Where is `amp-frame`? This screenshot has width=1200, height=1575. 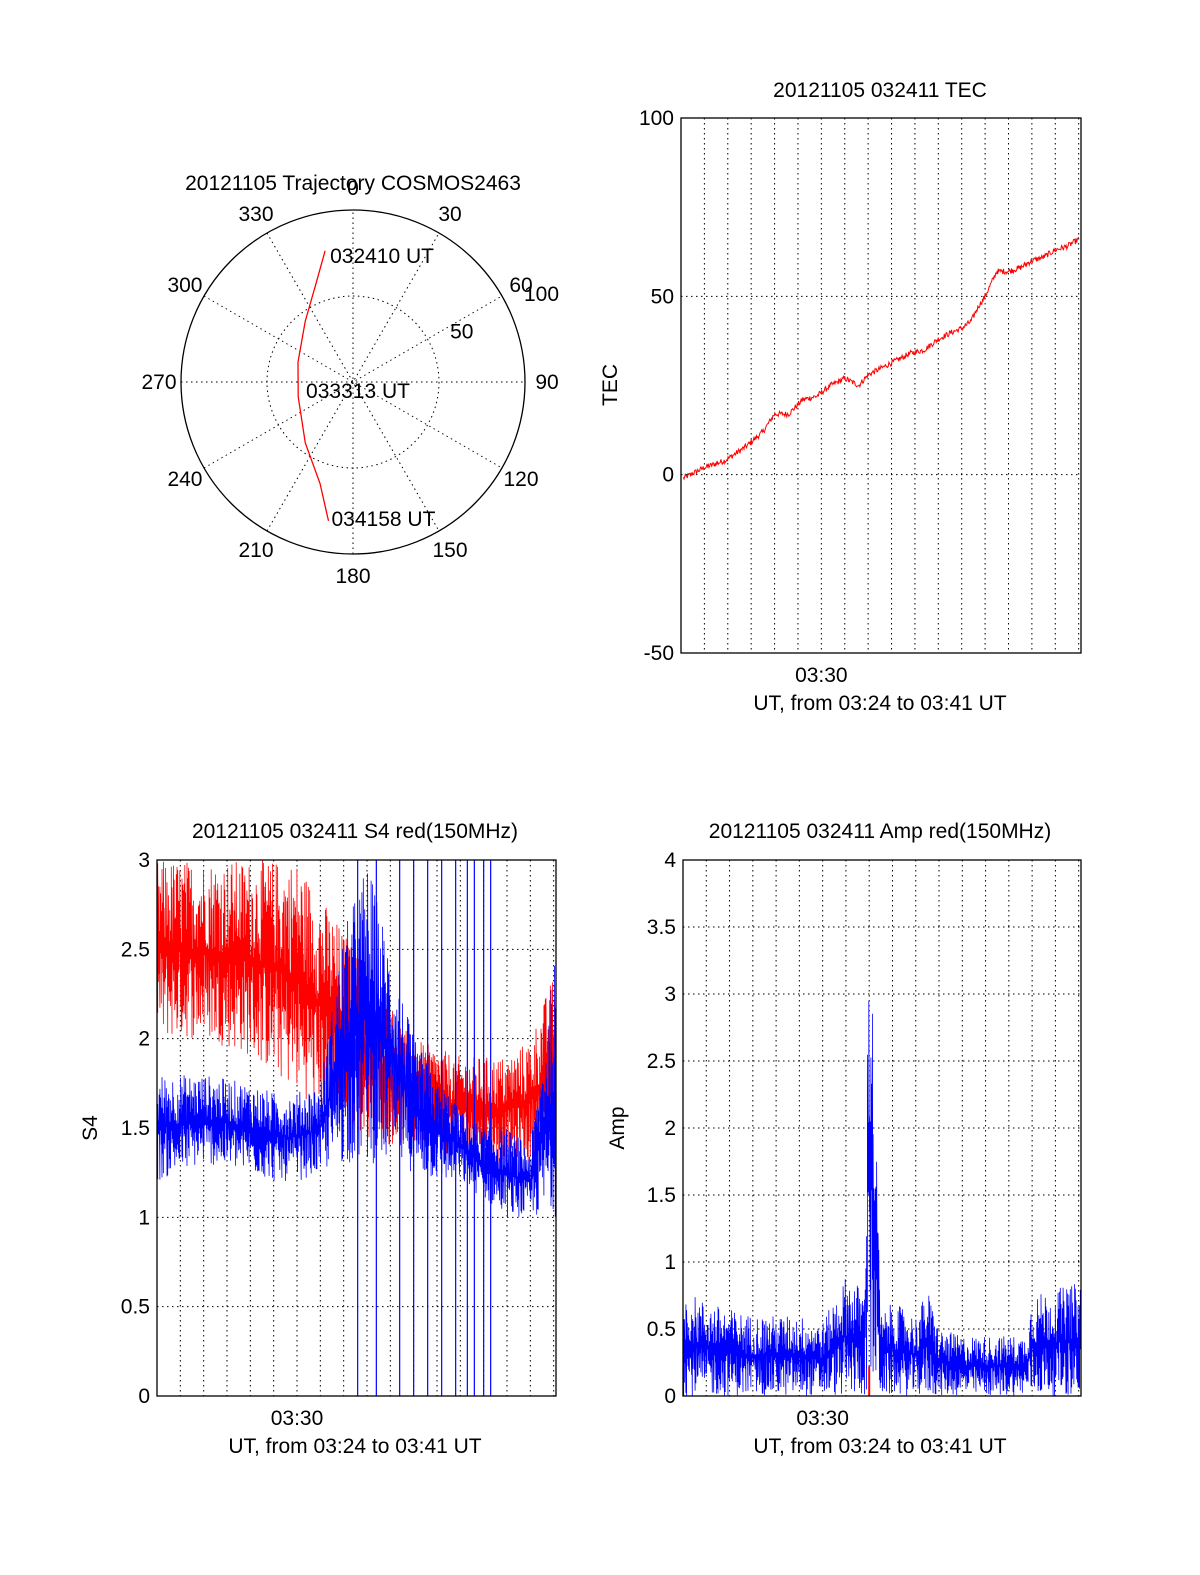
amp-frame is located at coordinates (882, 1128).